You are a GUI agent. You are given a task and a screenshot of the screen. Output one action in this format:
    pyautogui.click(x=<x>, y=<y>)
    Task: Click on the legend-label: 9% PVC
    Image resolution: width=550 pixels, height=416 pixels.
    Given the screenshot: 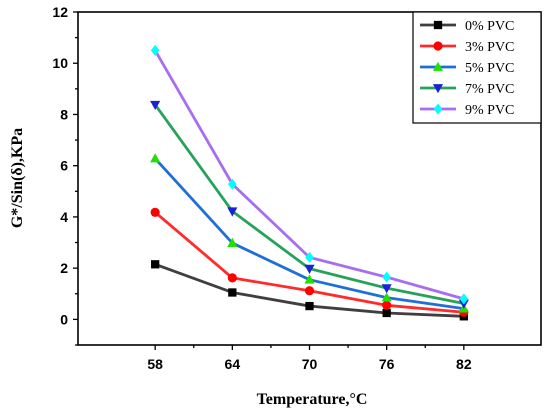 What is the action you would take?
    pyautogui.click(x=489, y=110)
    